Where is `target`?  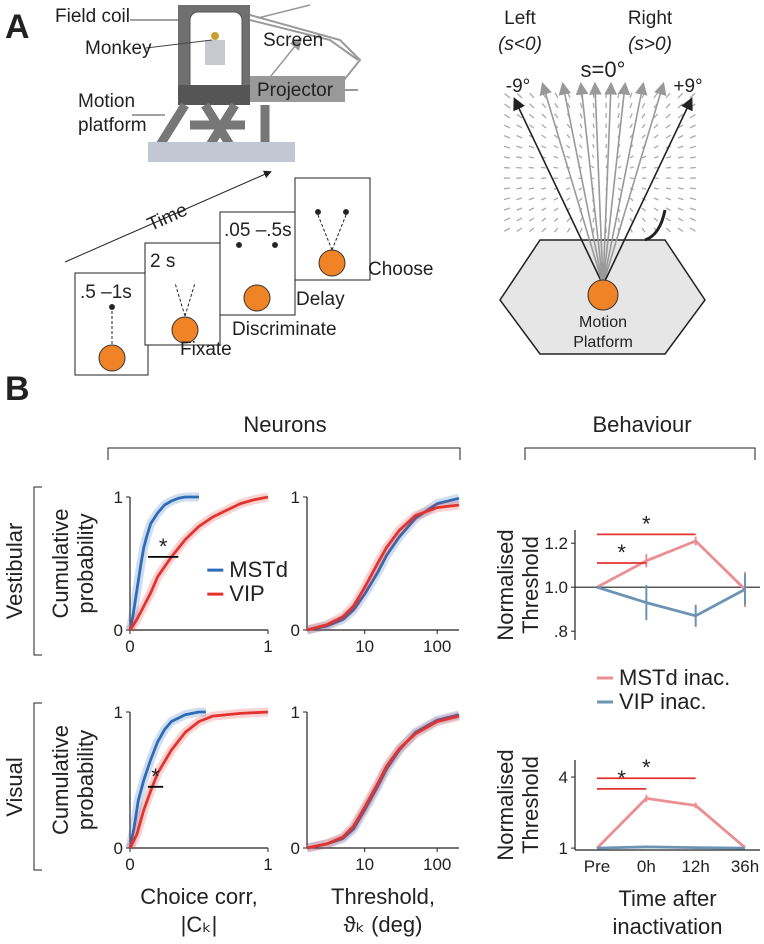 target is located at coordinates (239, 245).